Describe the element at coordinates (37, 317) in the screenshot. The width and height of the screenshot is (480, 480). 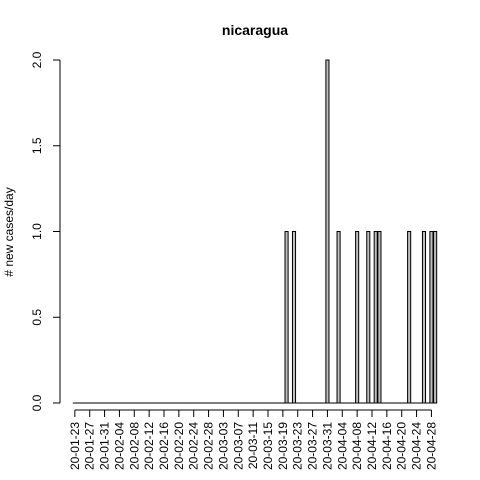
I see `y-tick-label: 0.5` at that location.